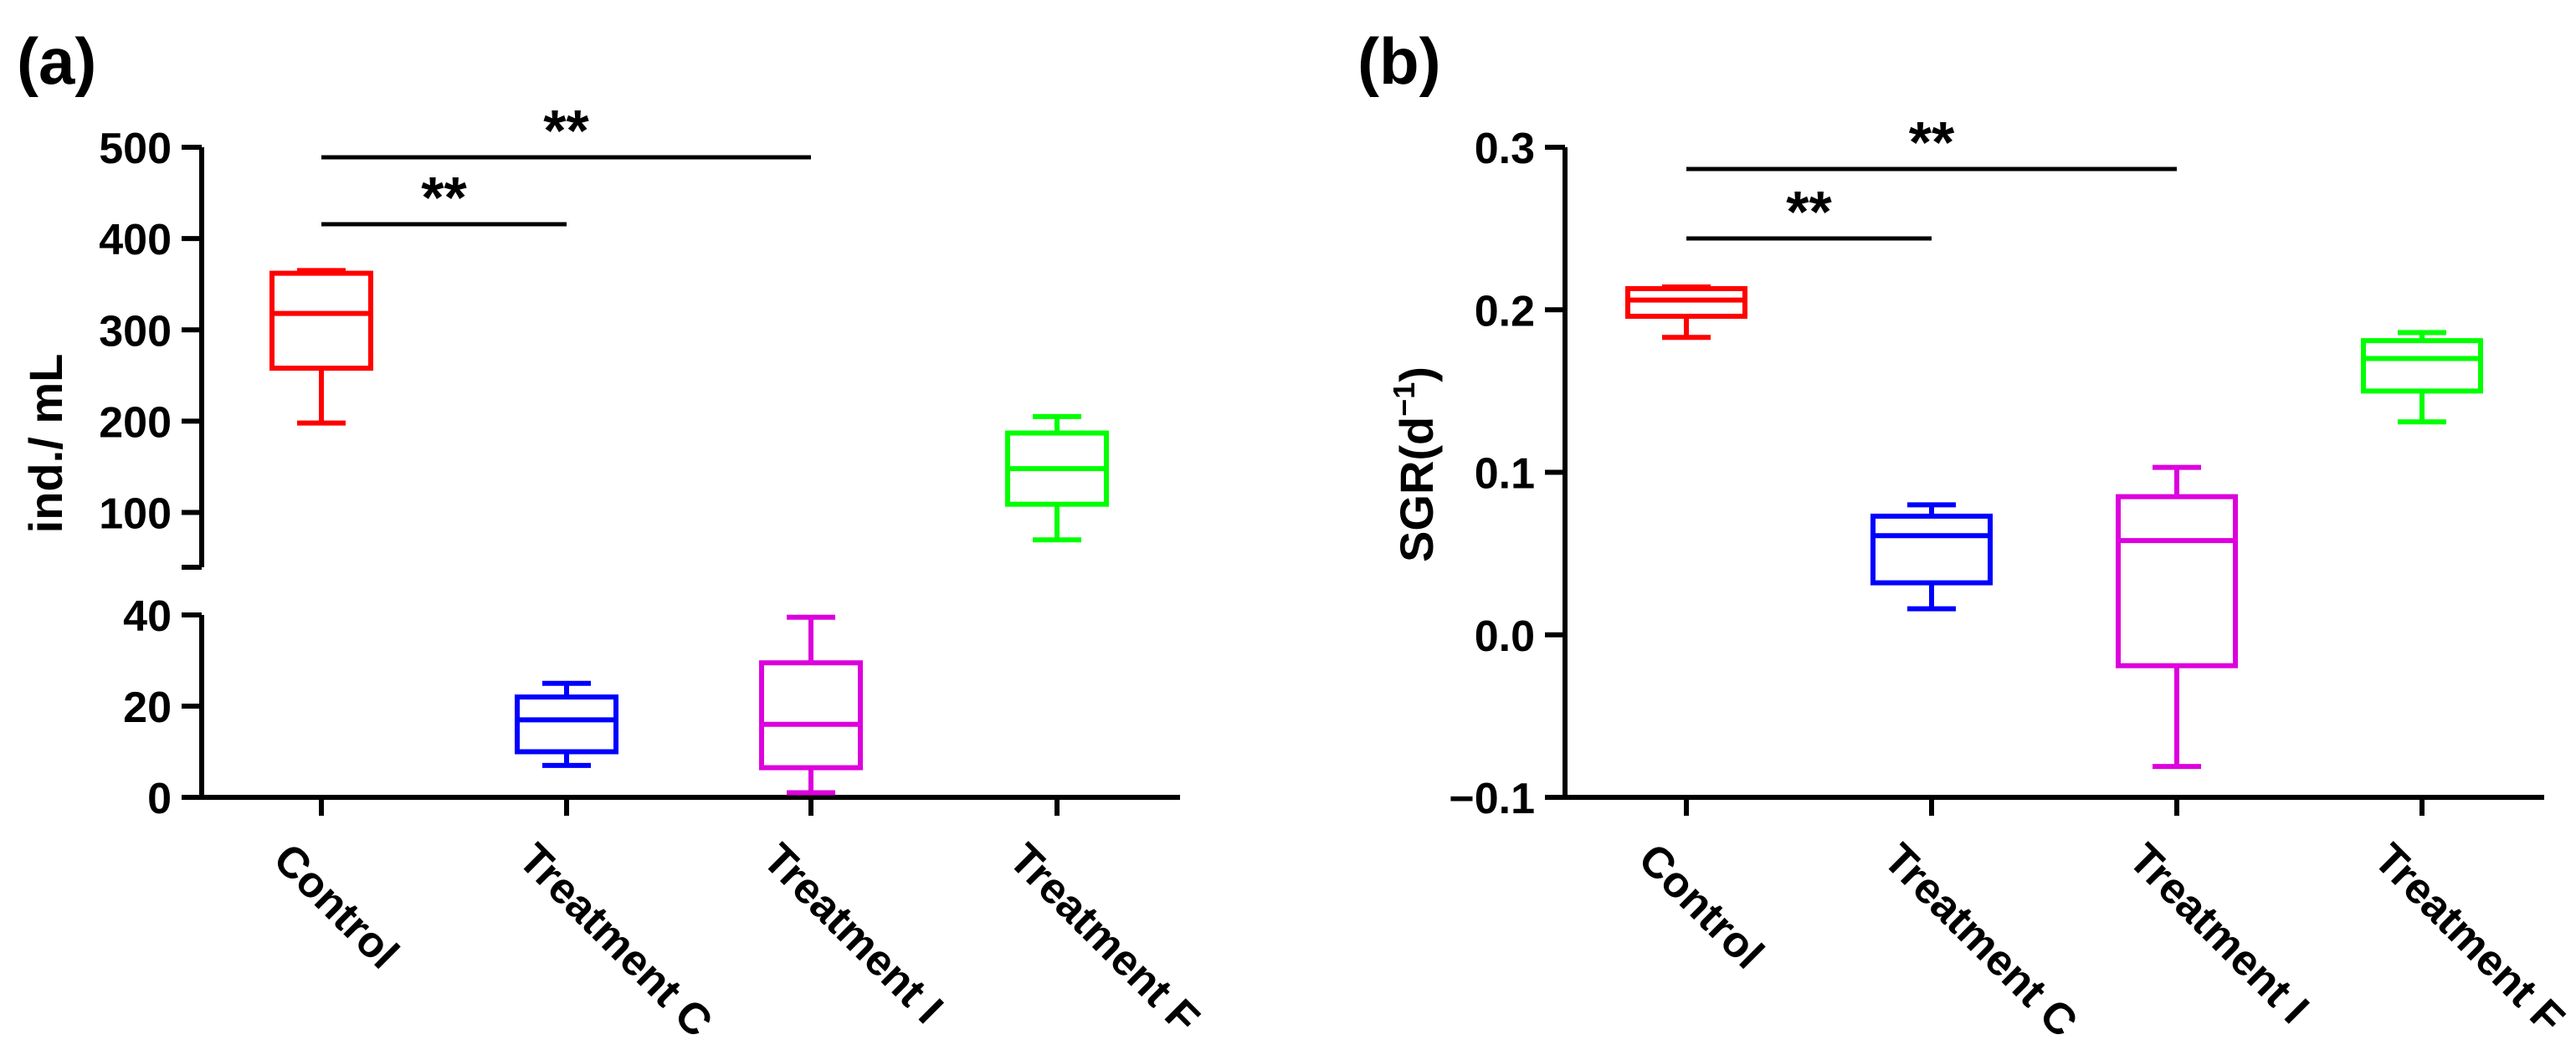 This screenshot has height=1050, width=2576. Describe the element at coordinates (2422, 366) in the screenshot. I see `box-treatment-f` at that location.